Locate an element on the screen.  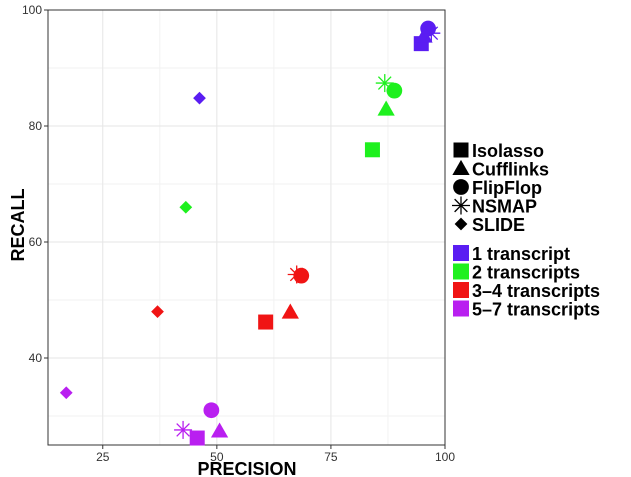
legend-label-group: 5–7 transcripts is located at coordinates (536, 310).